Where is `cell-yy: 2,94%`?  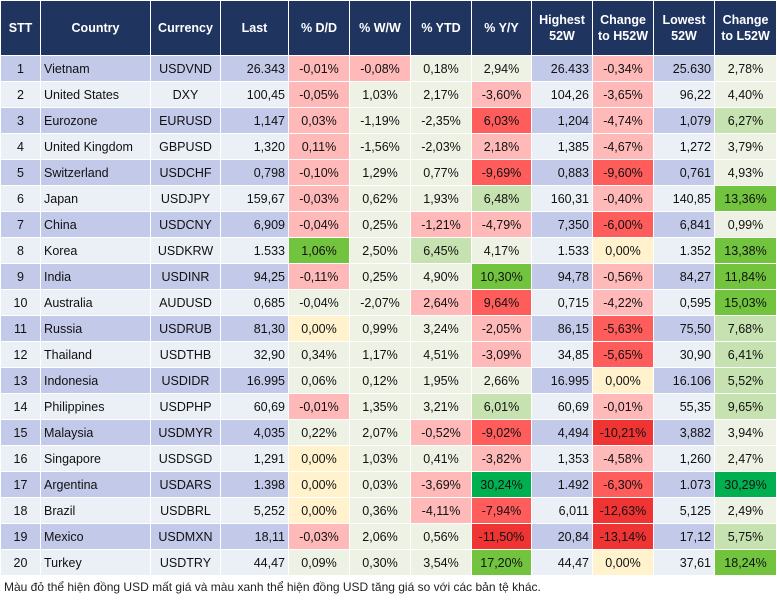 cell-yy: 2,94% is located at coordinates (501, 68).